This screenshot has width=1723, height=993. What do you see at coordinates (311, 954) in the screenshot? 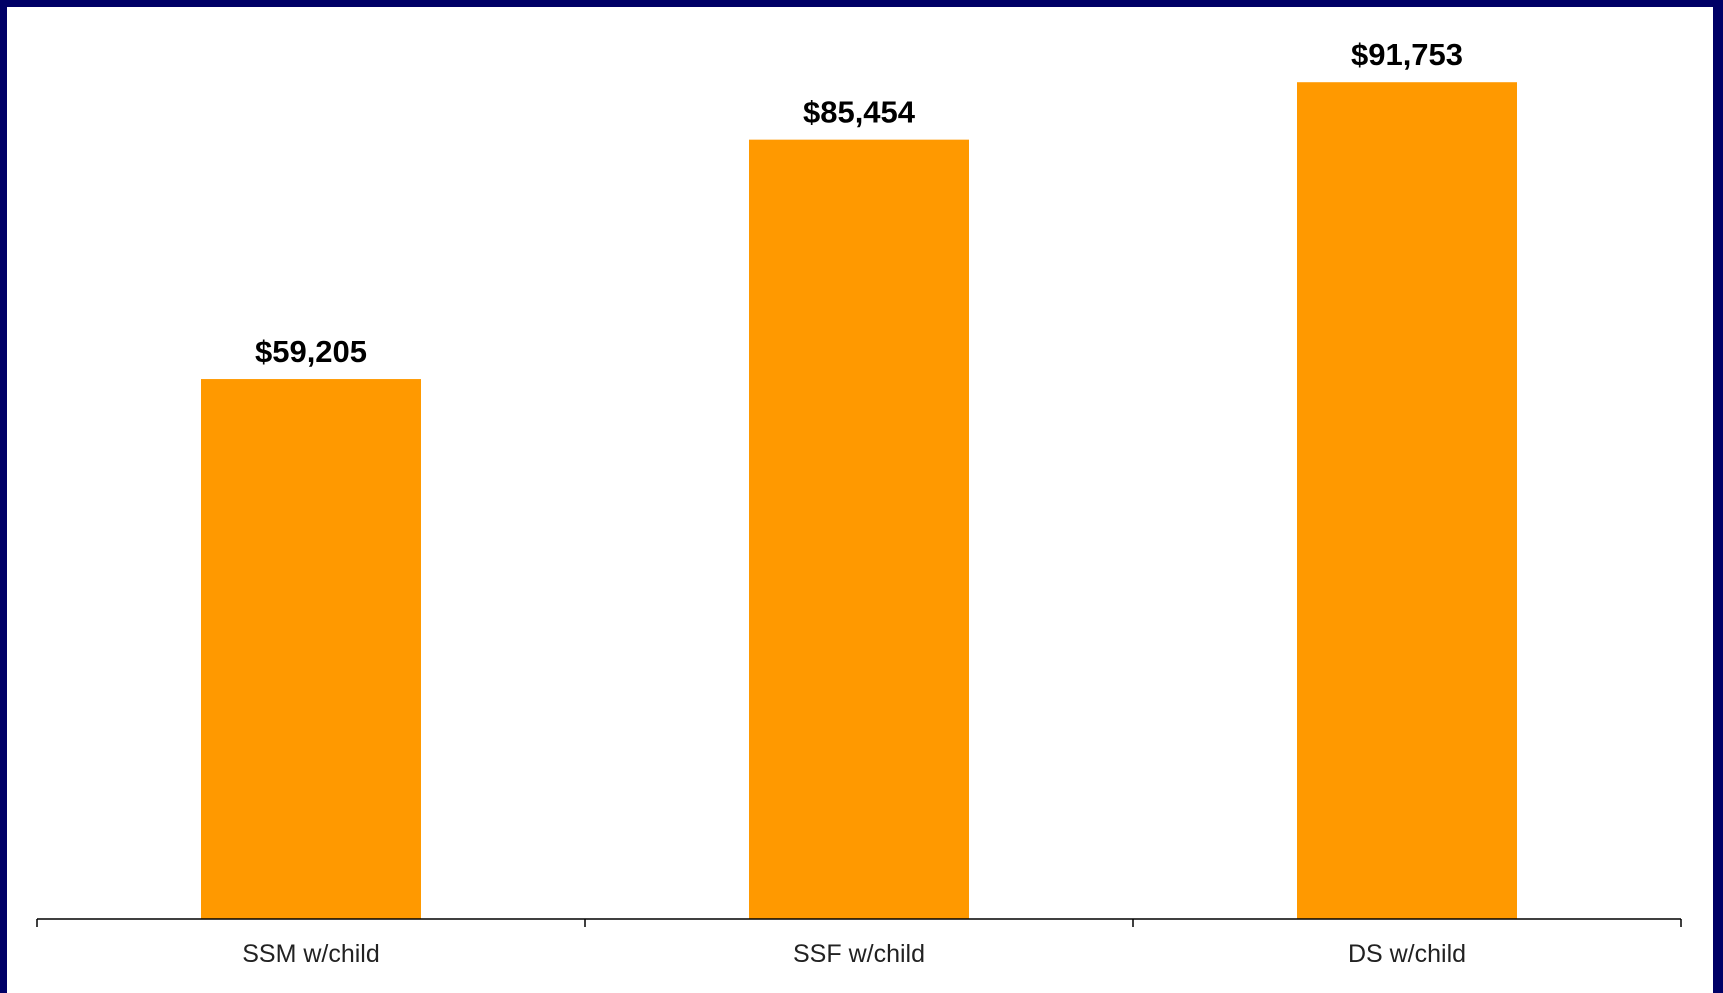
I see `x-tick-label-1: SSM w/child` at bounding box center [311, 954].